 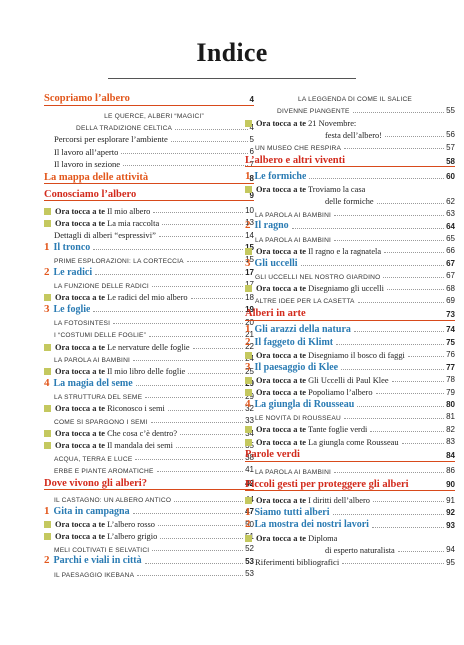 What do you see at coordinates (149, 535) in the screenshot?
I see `toc-activity-entry: Ora tocca a te L’albero grigio51` at bounding box center [149, 535].